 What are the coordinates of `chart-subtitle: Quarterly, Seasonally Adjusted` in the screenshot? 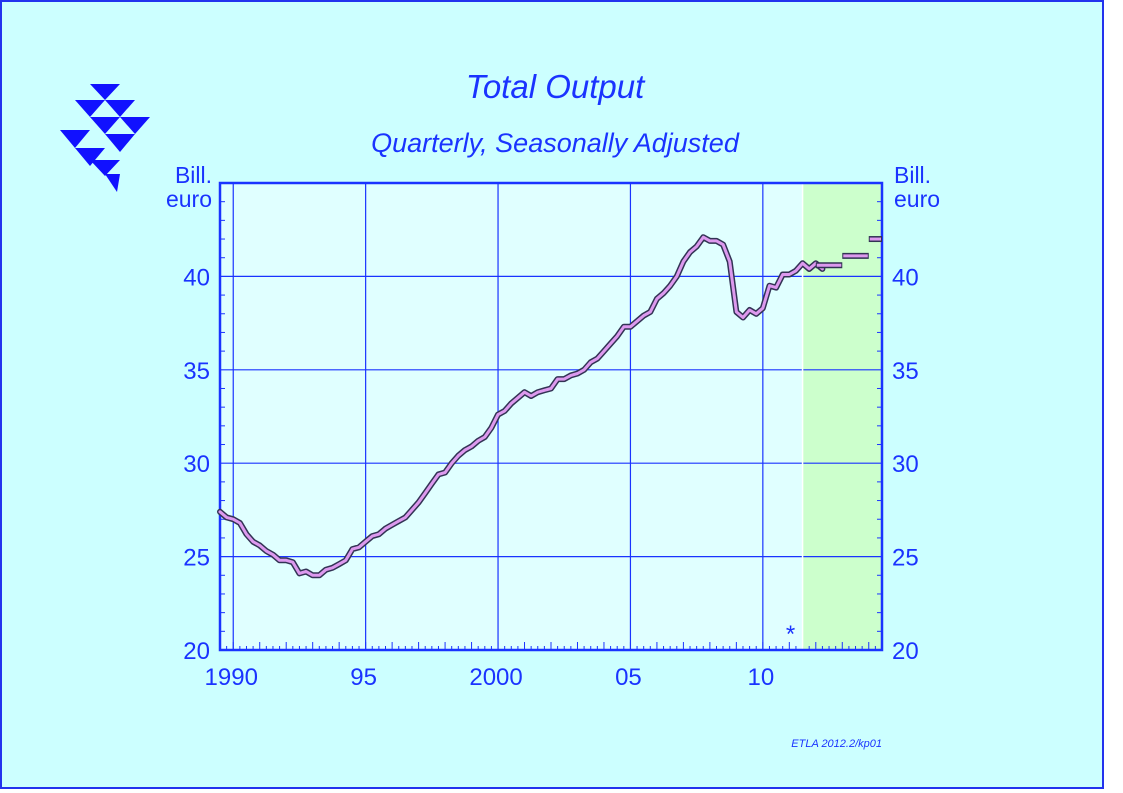 It's located at (555, 143).